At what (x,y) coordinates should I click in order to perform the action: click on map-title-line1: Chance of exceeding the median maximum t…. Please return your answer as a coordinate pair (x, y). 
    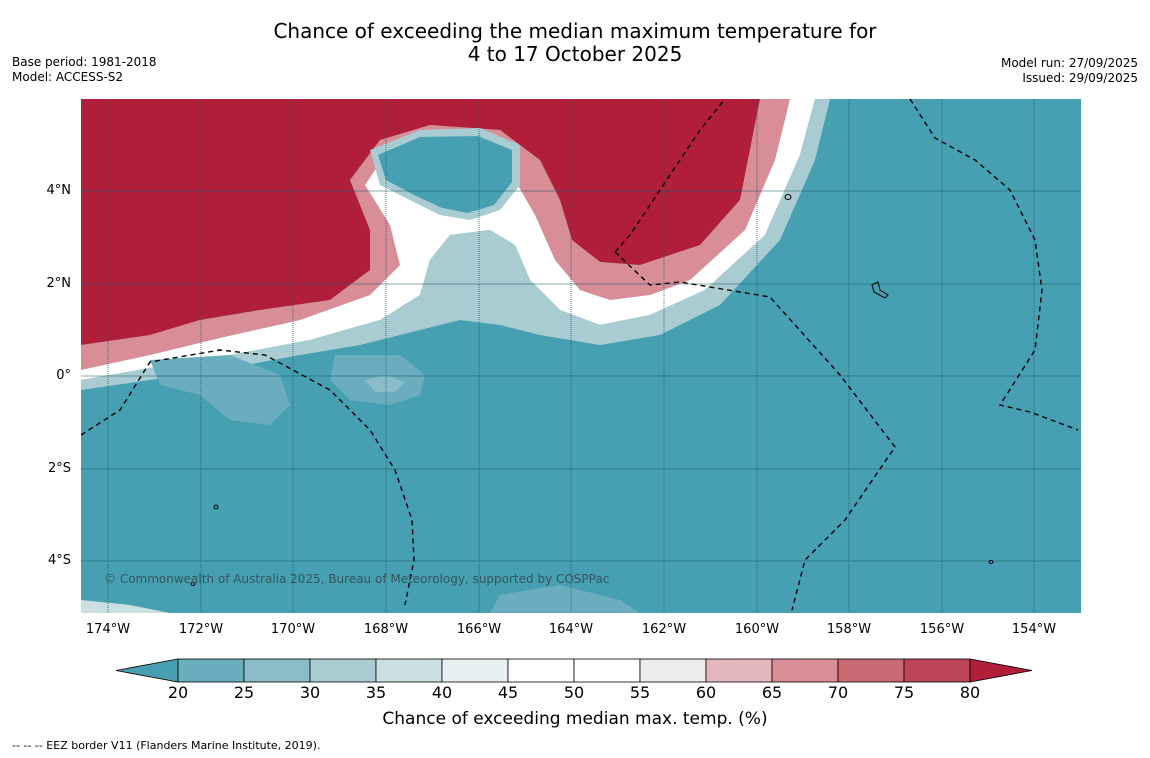
    Looking at the image, I should click on (575, 31).